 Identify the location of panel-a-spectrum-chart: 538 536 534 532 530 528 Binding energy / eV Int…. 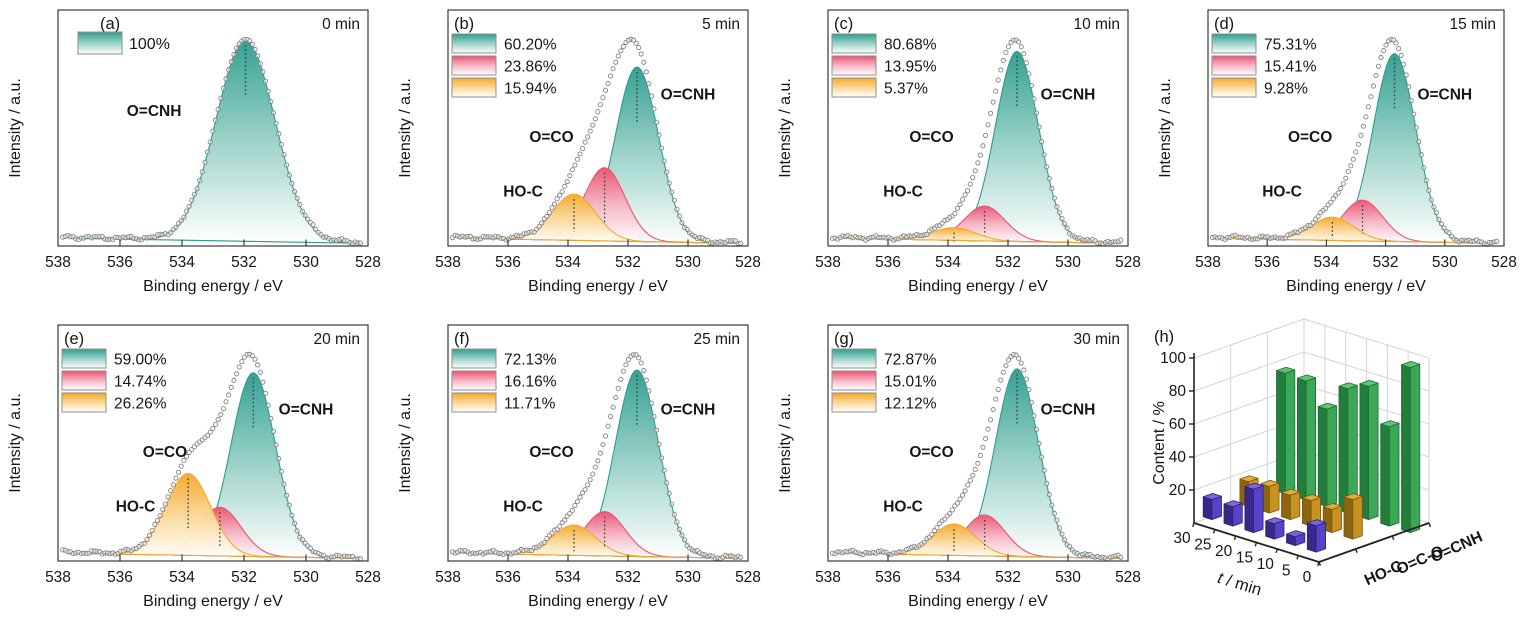
(194, 152).